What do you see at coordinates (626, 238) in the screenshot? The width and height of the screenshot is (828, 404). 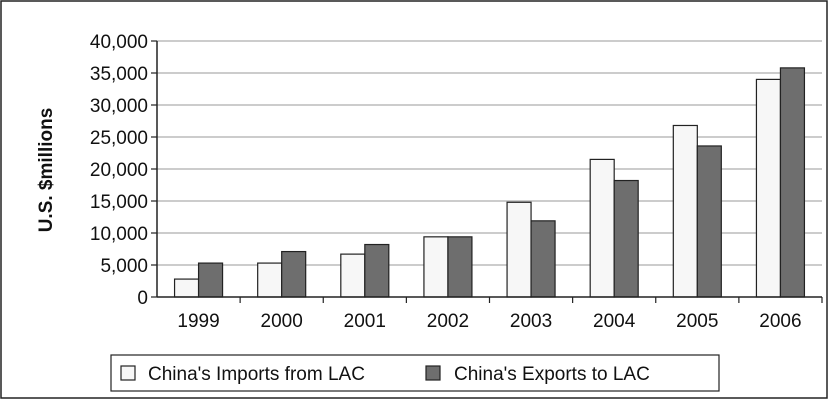 I see `bar-exports-2004` at bounding box center [626, 238].